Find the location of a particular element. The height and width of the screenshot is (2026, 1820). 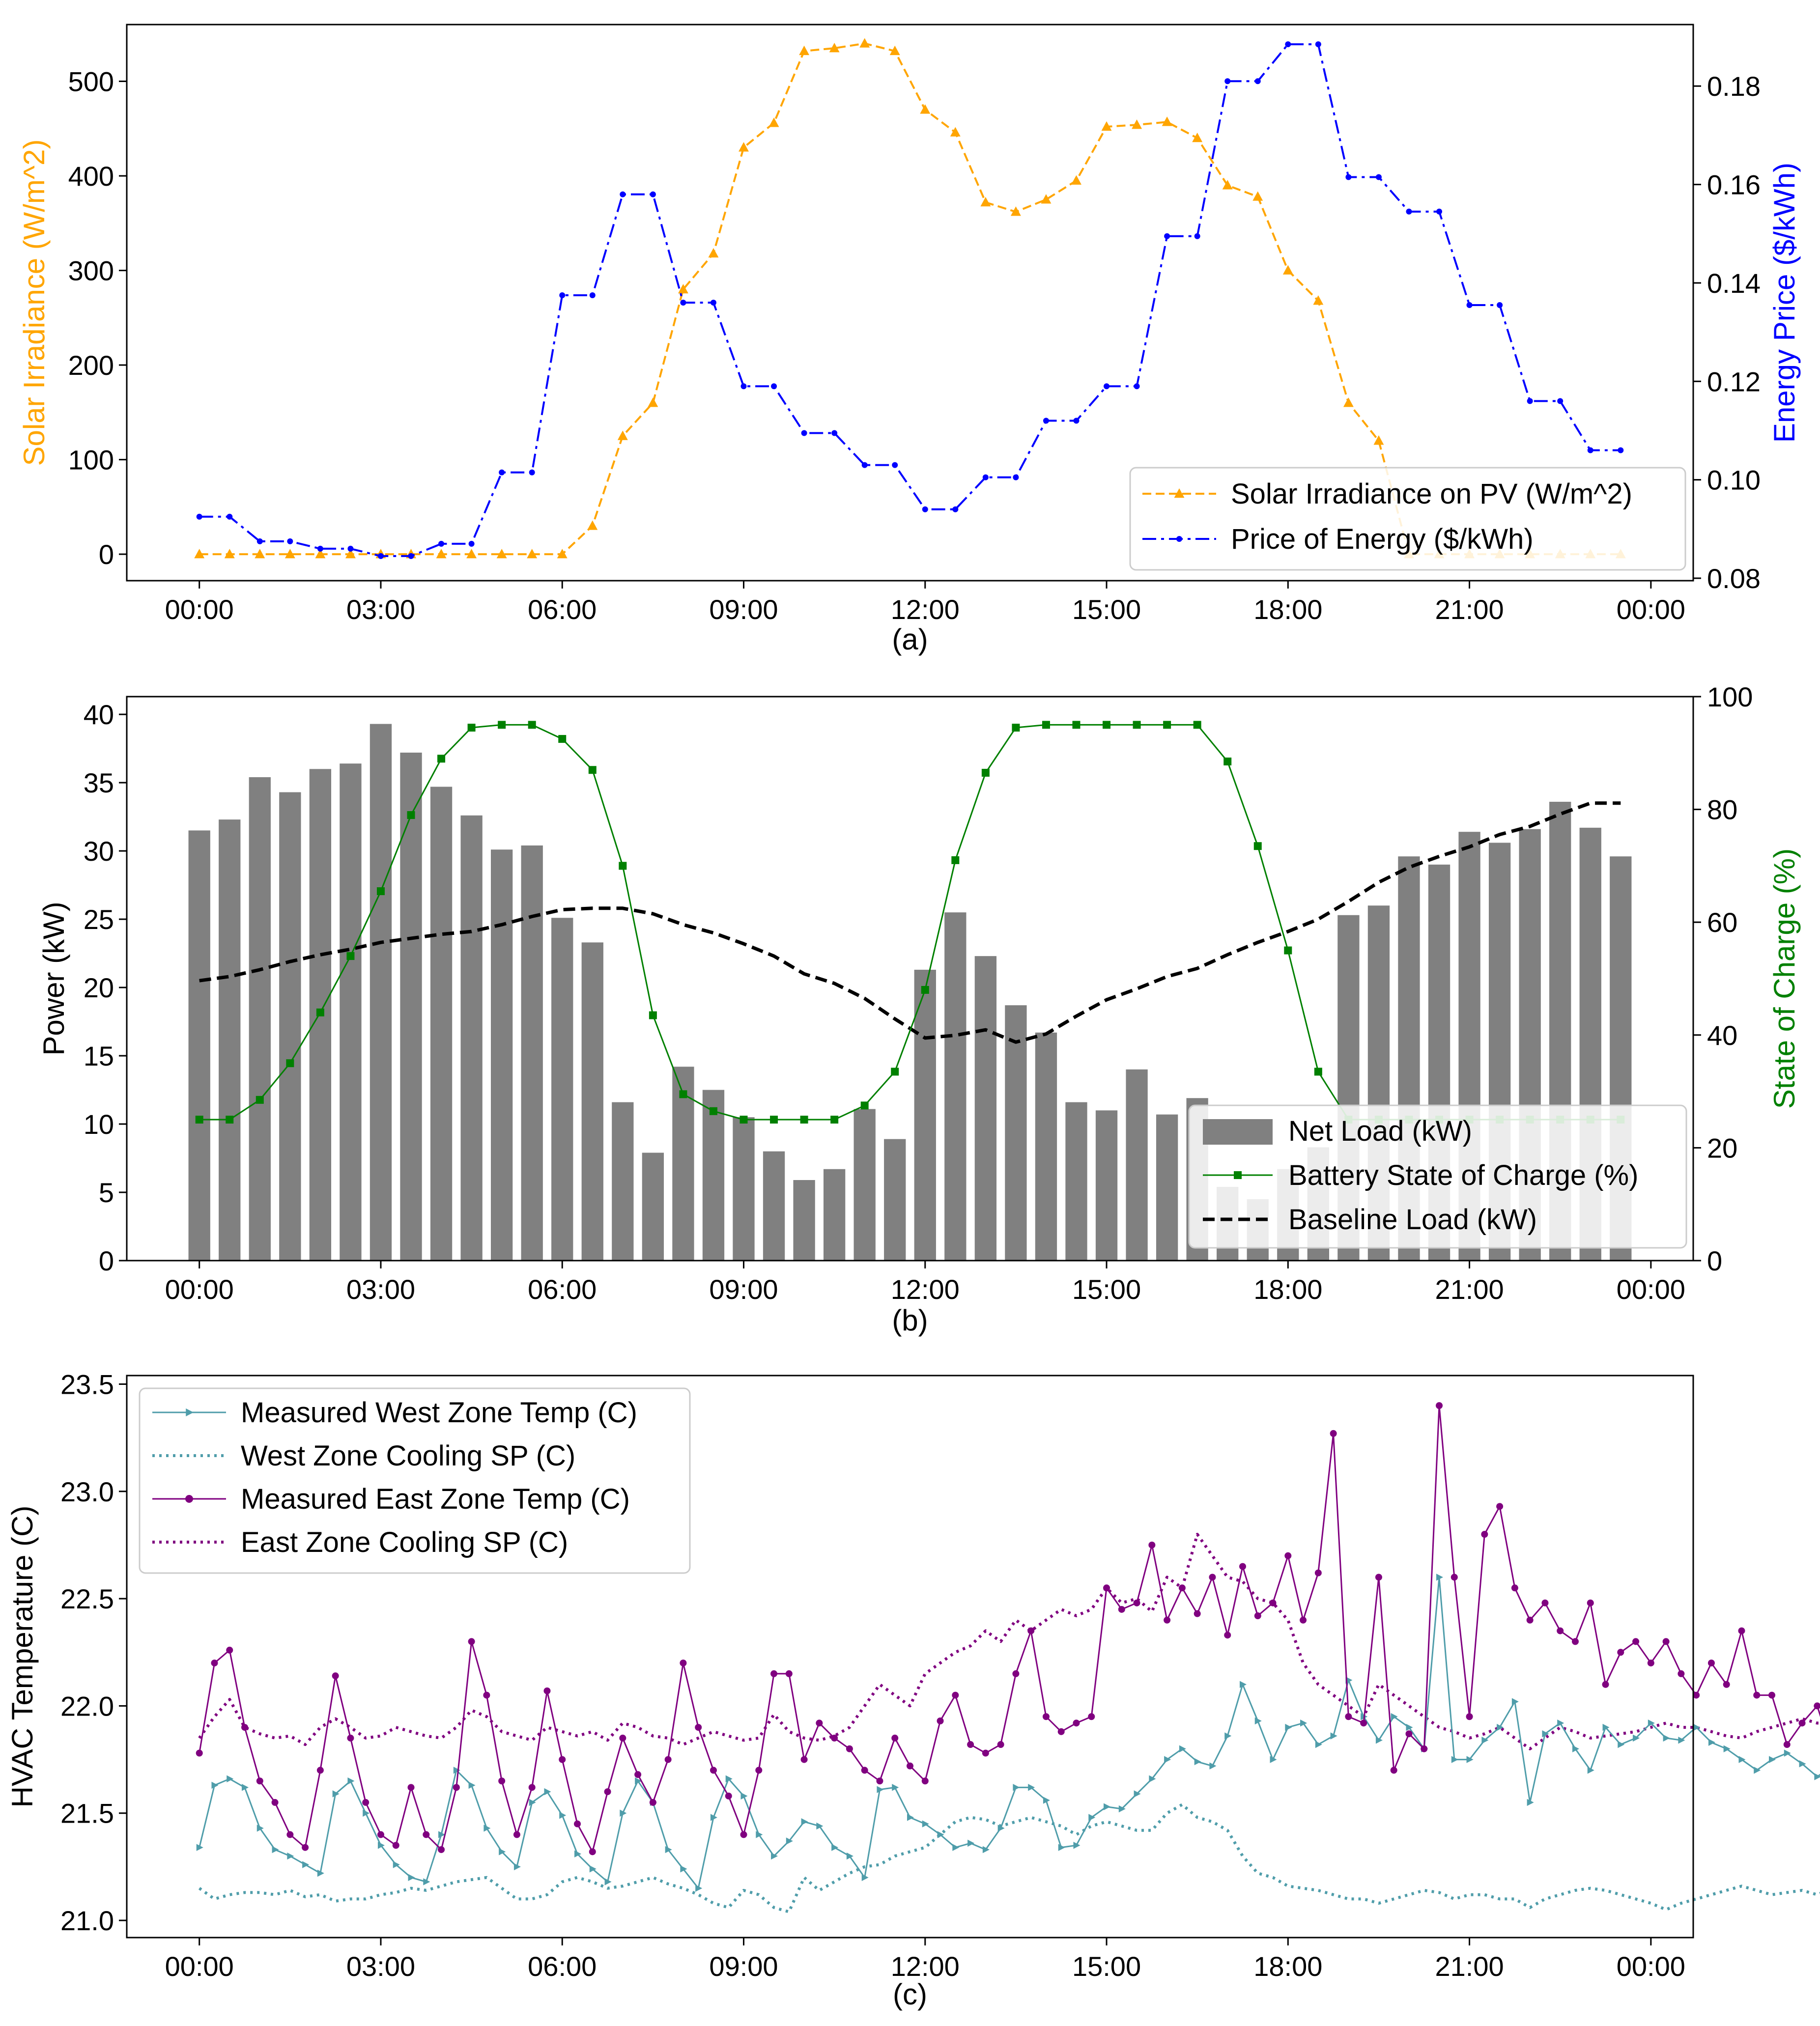

panel-a-caption: (a) is located at coordinates (910, 639).